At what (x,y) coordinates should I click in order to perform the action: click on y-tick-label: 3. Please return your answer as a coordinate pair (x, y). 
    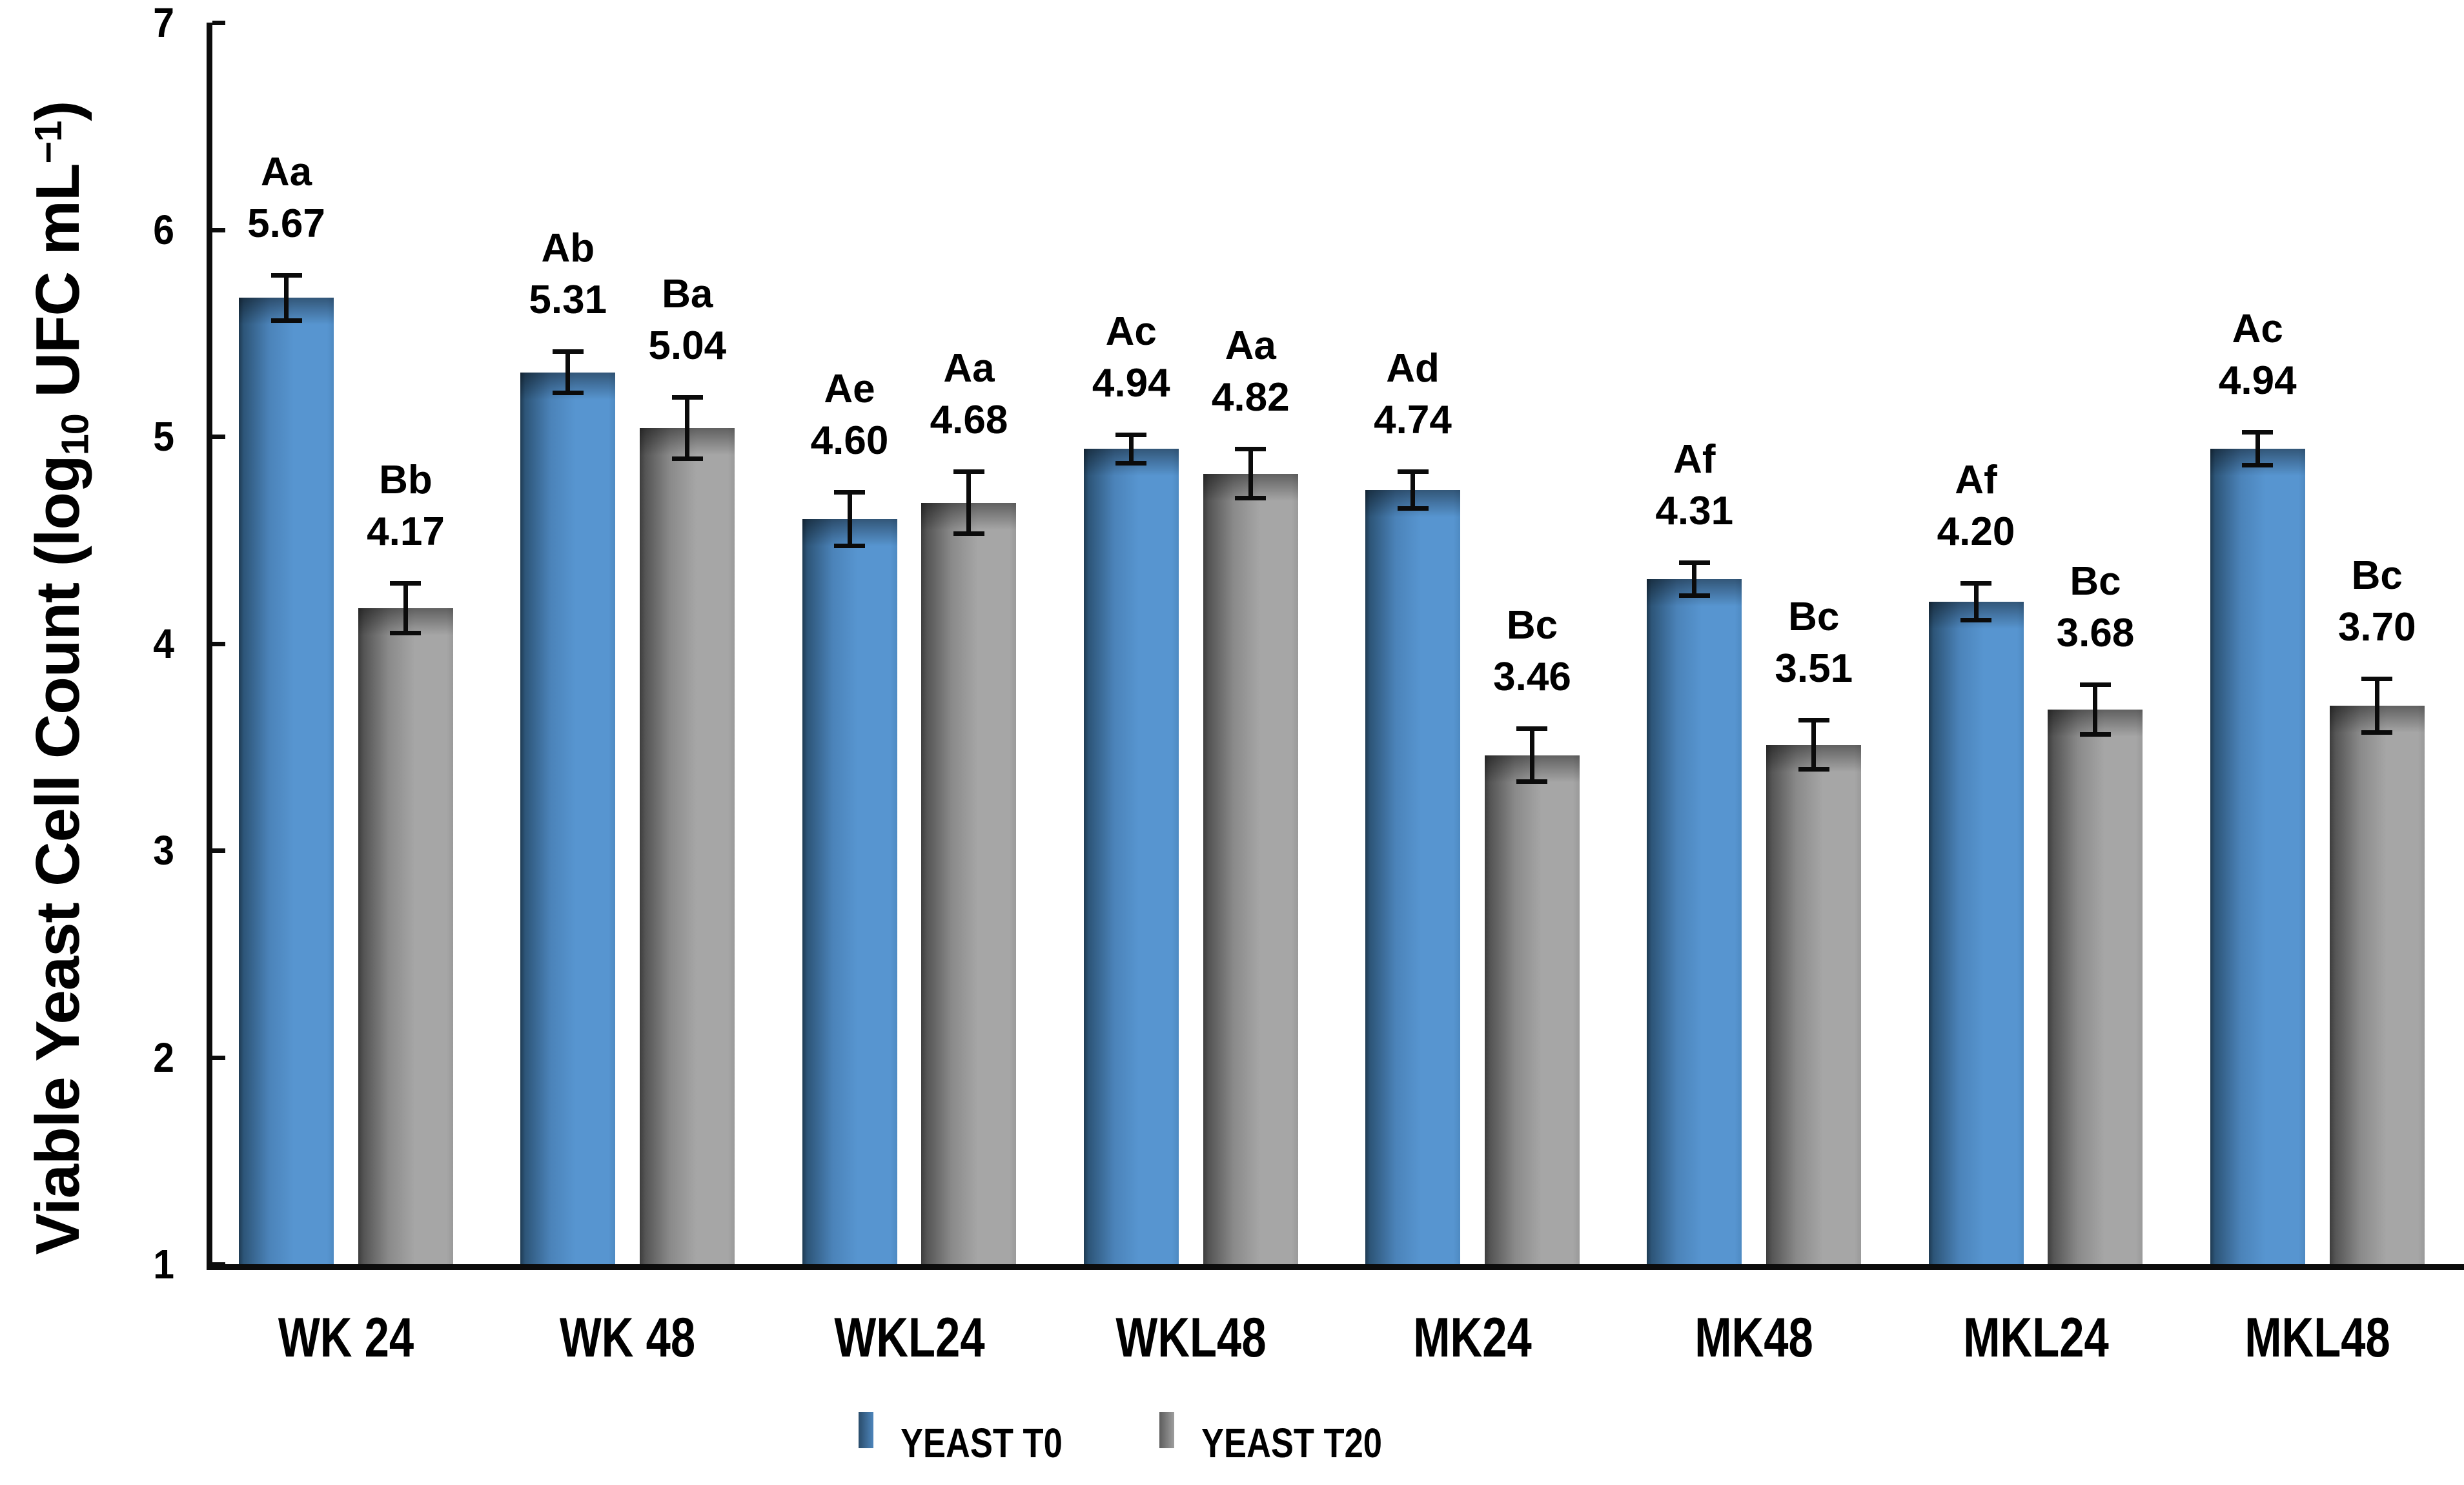
    Looking at the image, I should click on (163, 850).